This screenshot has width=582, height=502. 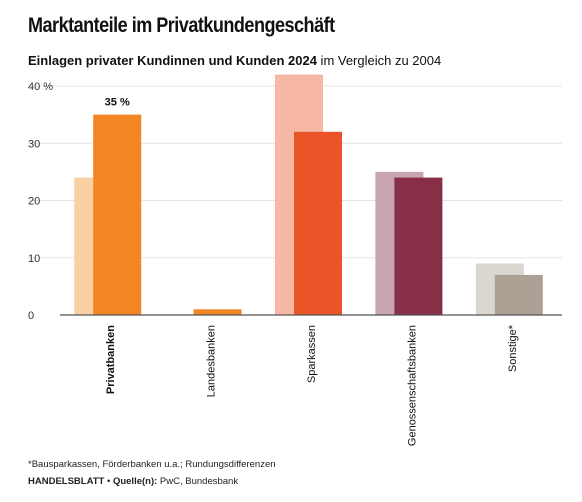 What do you see at coordinates (40, 87) in the screenshot?
I see `y-tick-label: 40 %` at bounding box center [40, 87].